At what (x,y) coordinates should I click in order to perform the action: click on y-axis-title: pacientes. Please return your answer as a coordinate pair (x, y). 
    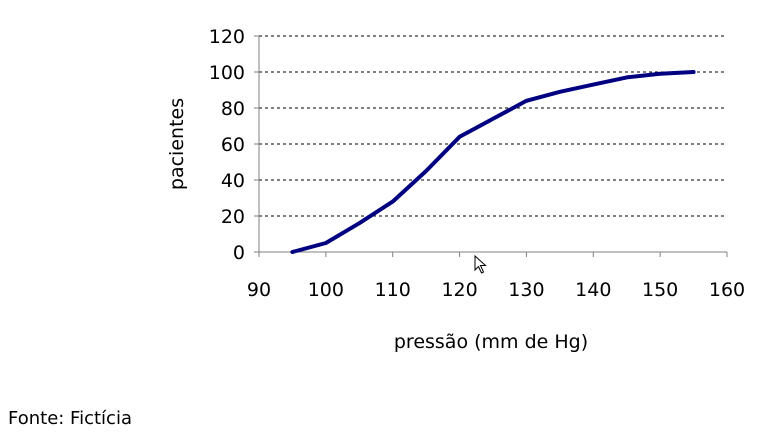
    Looking at the image, I should click on (177, 144).